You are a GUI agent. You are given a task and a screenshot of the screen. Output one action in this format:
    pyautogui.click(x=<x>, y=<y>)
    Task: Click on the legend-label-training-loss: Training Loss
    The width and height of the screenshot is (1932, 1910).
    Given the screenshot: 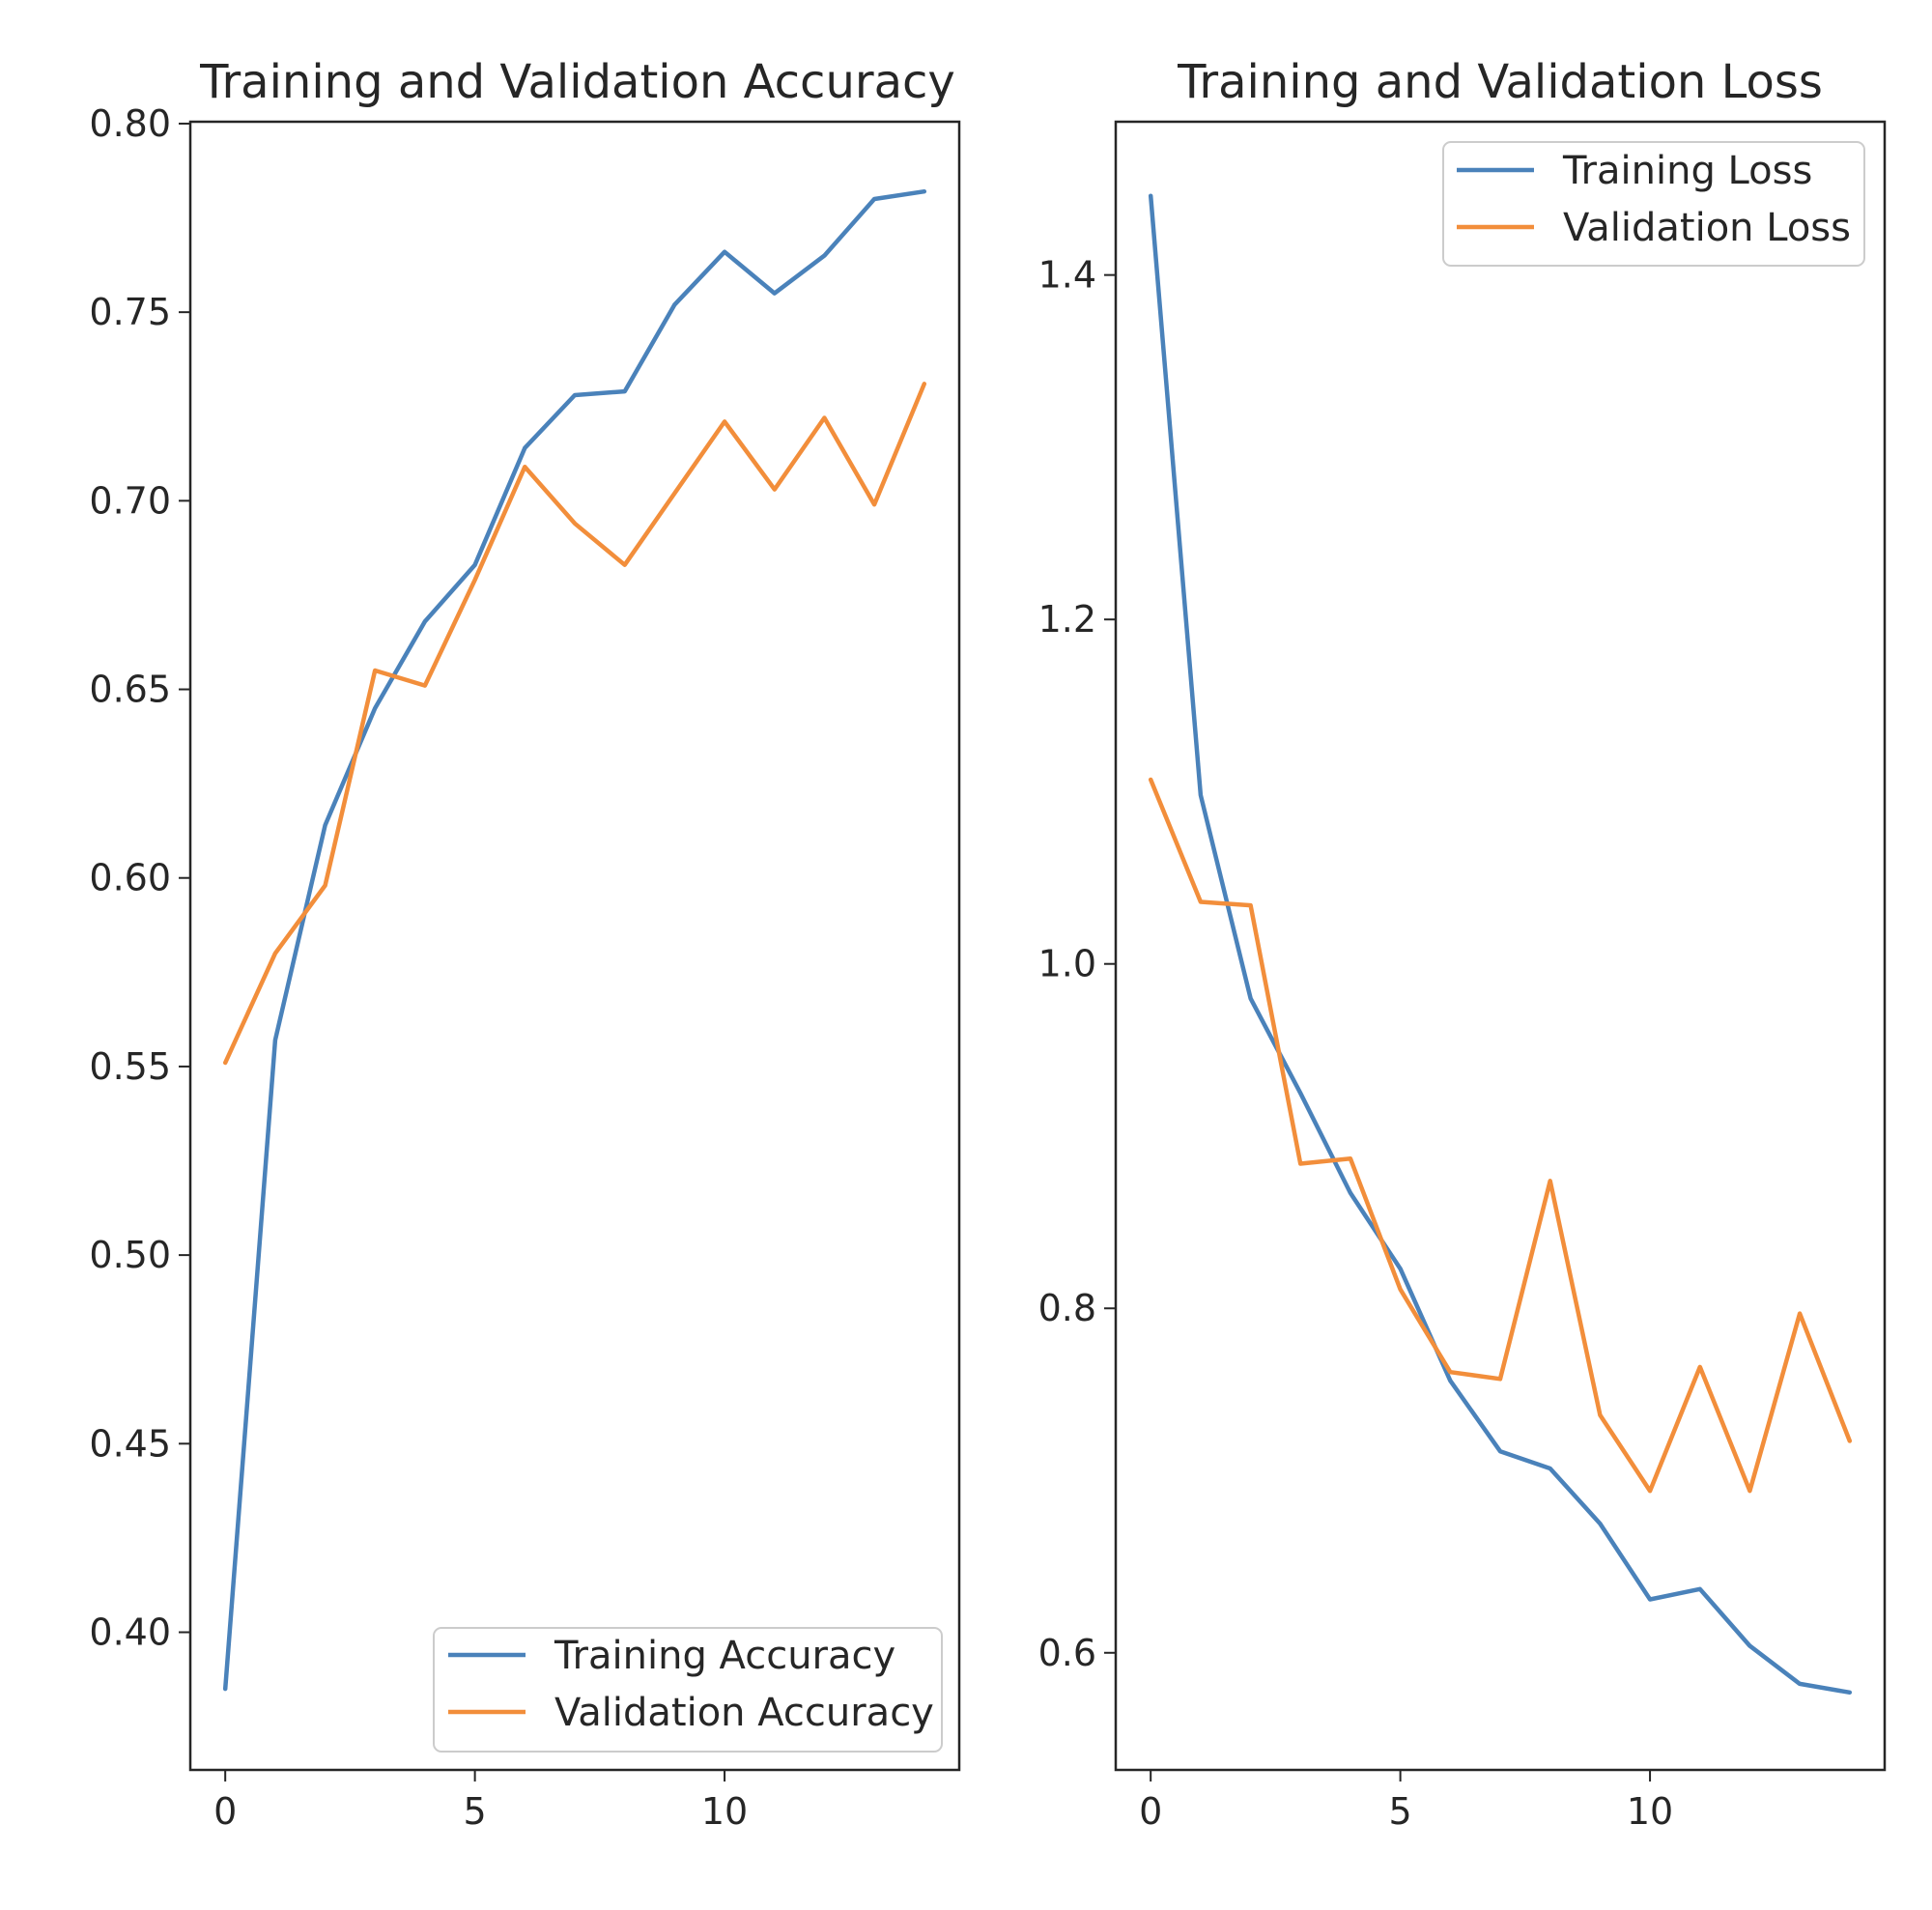 What is the action you would take?
    pyautogui.click(x=1687, y=171)
    